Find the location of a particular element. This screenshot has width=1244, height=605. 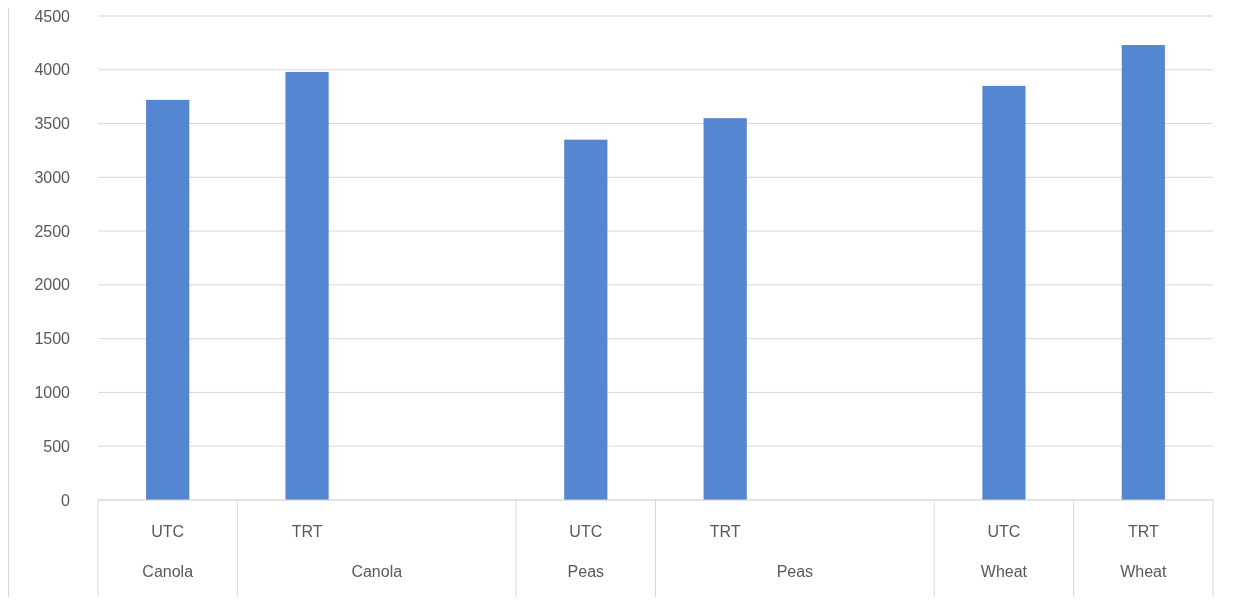

y-tick-label: 4000 is located at coordinates (52, 70).